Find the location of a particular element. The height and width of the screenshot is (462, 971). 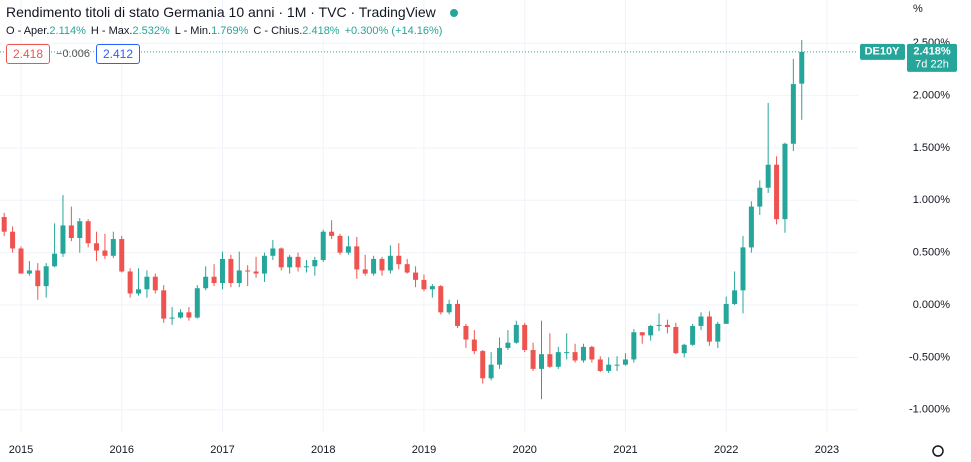

y-tick-label: -0.500% is located at coordinates (929, 357).